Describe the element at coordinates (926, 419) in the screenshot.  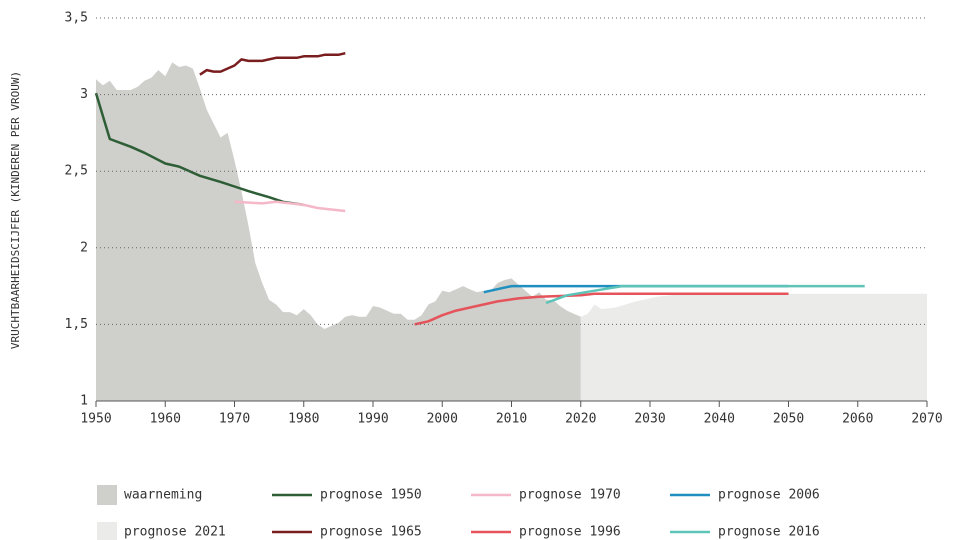
I see `x-tick-label: 2070` at that location.